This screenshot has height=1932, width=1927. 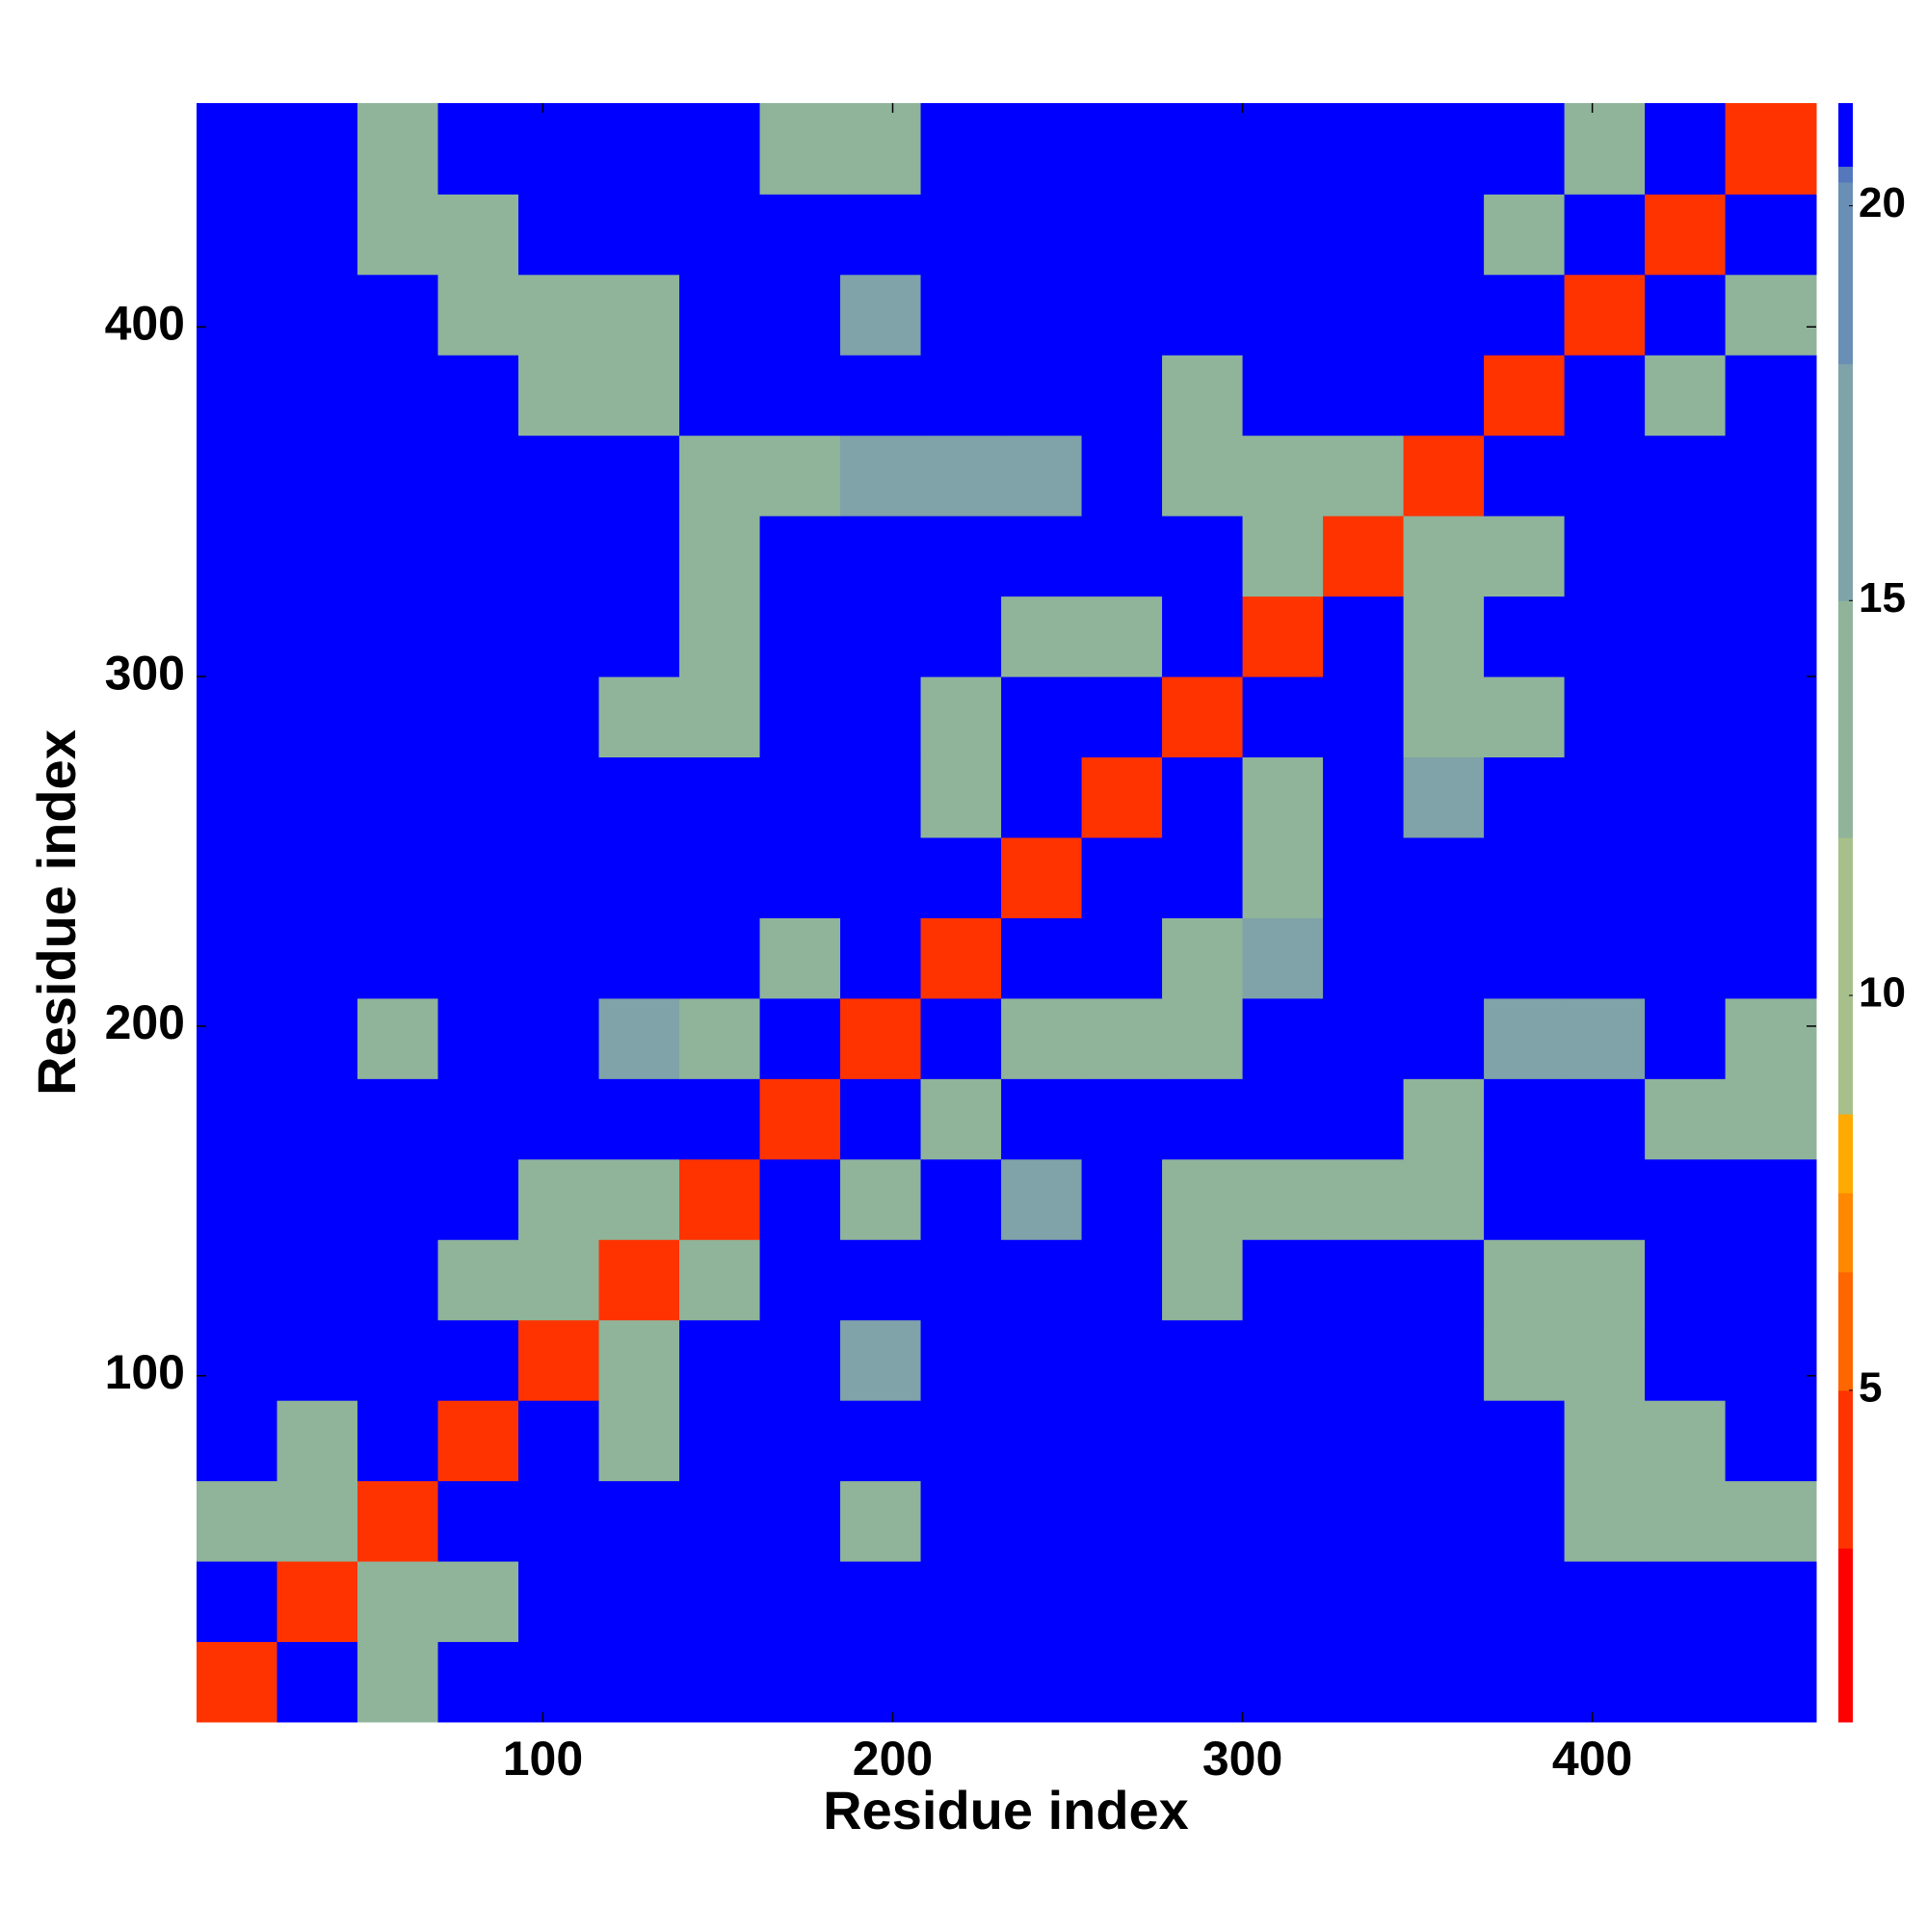 What do you see at coordinates (1882, 598) in the screenshot?
I see `colorbar-tick-label: 15` at bounding box center [1882, 598].